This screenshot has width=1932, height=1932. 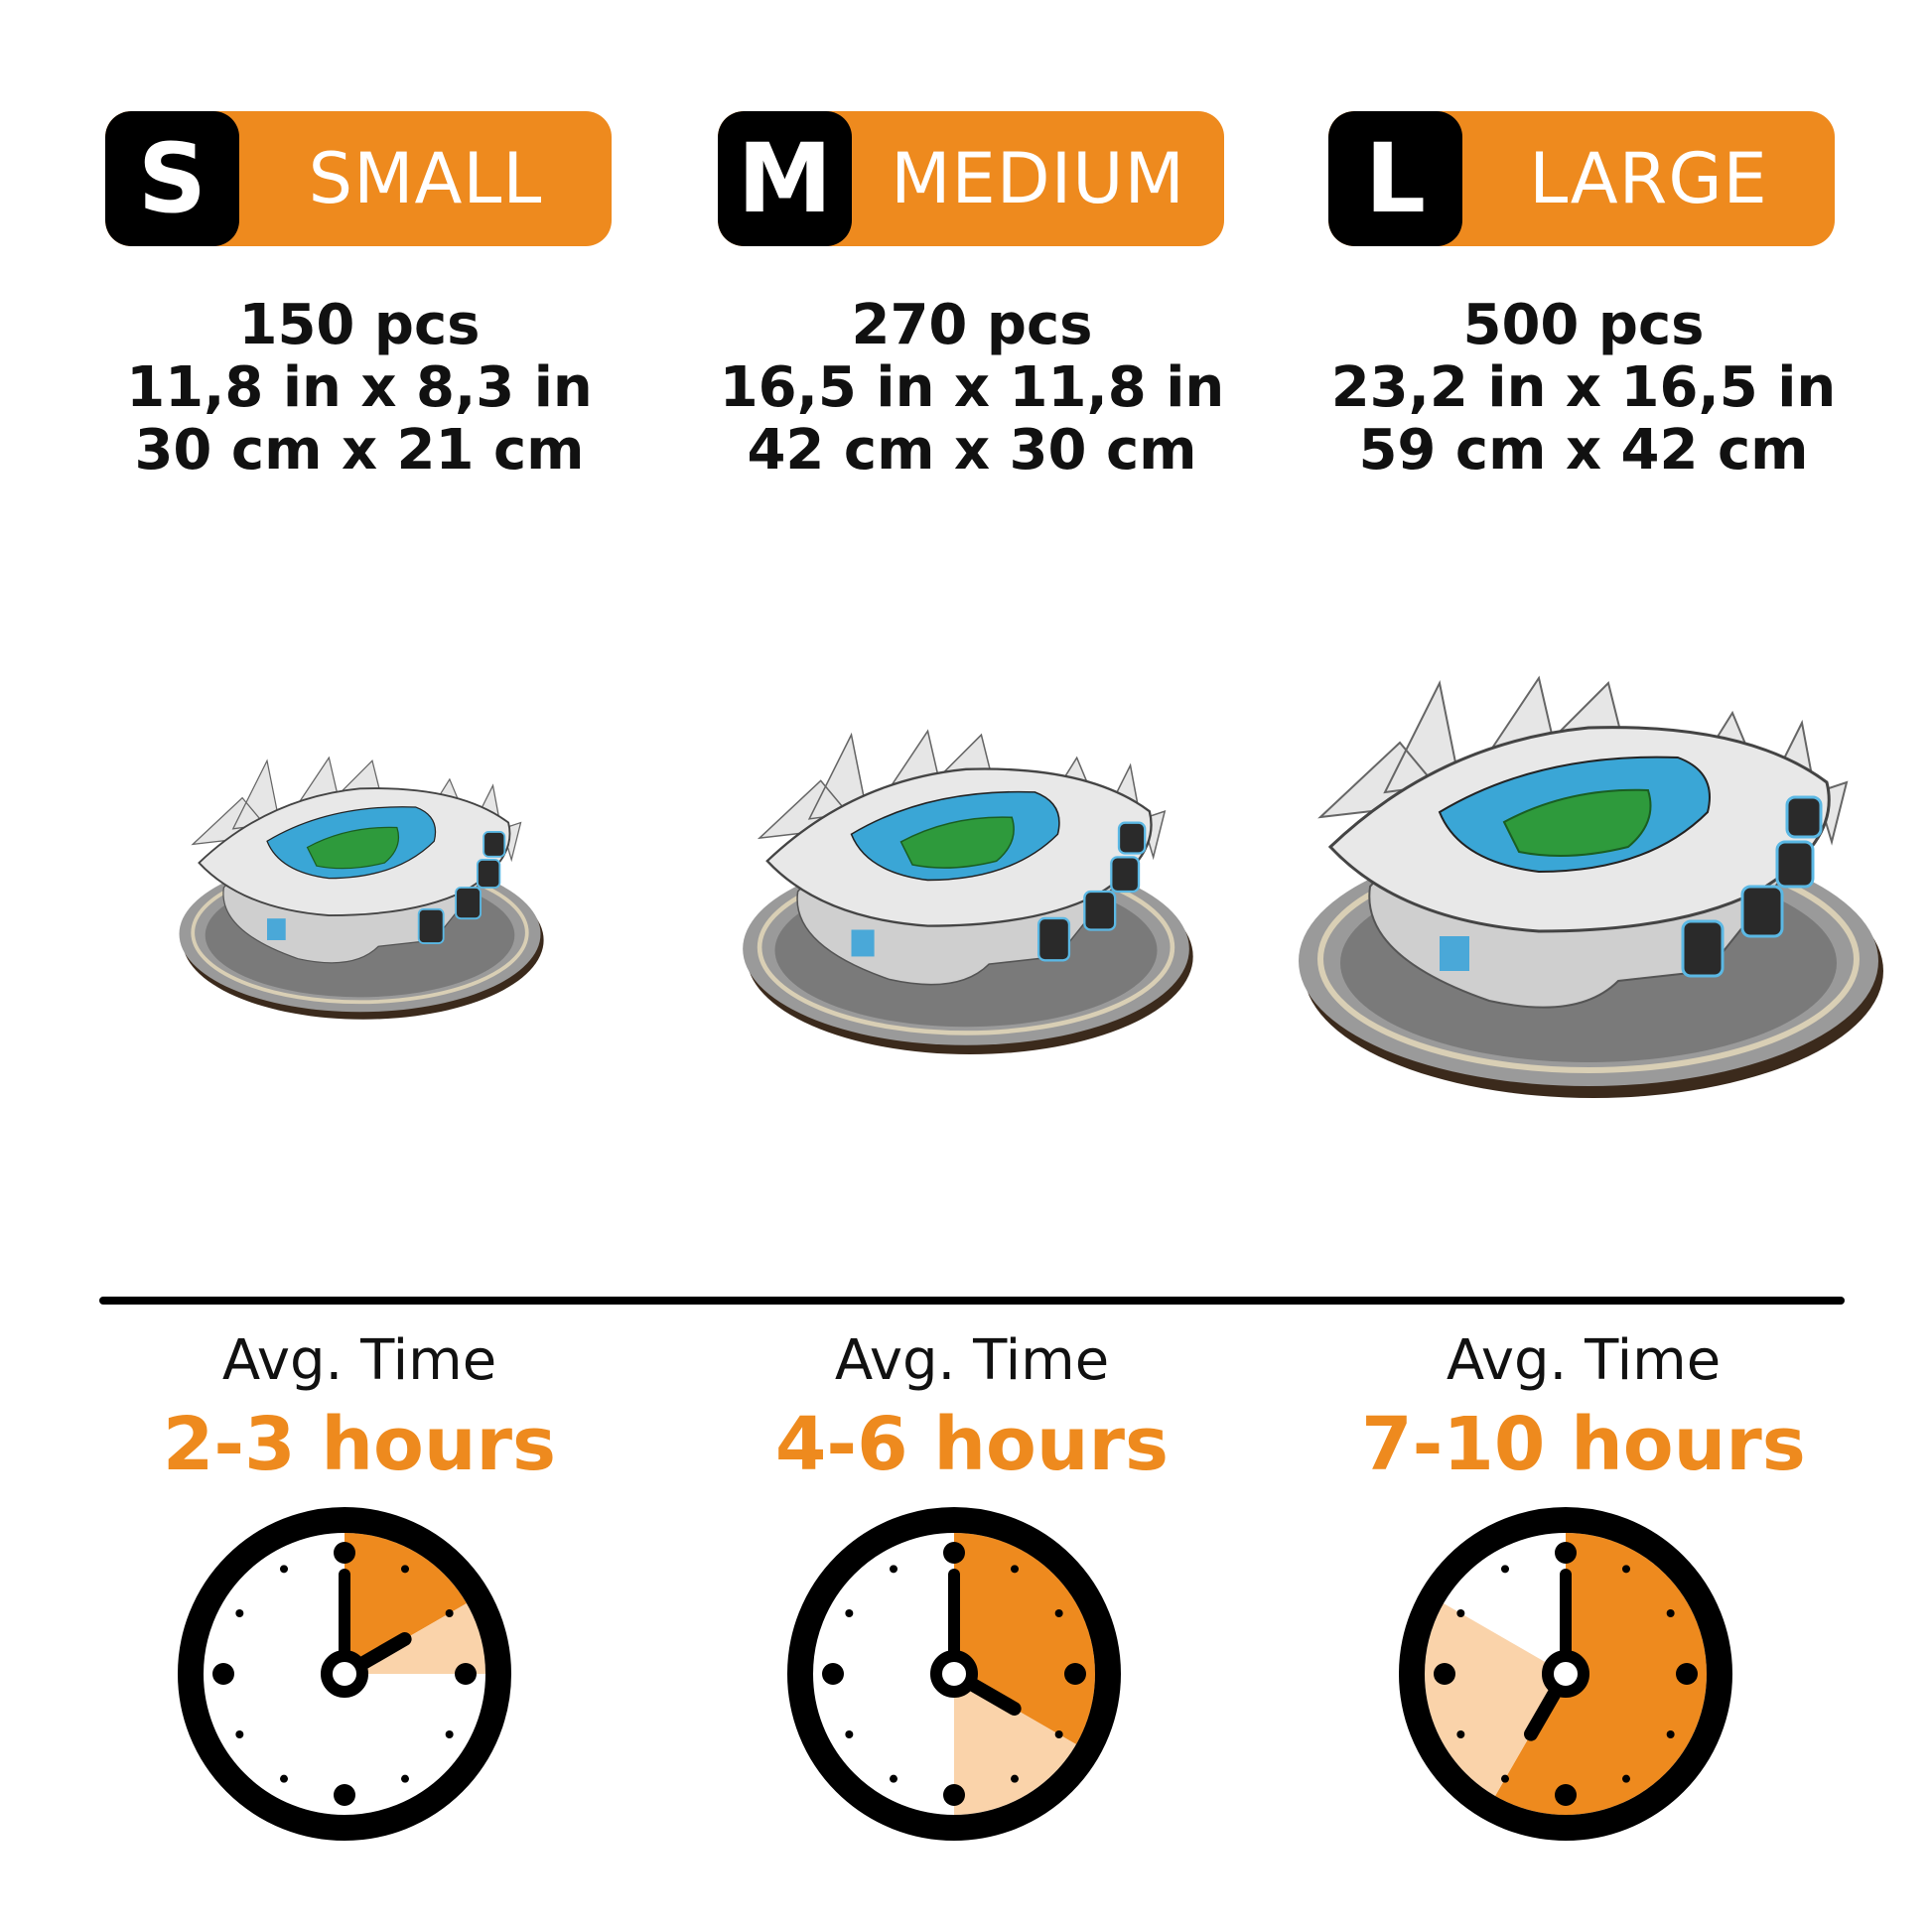 I want to click on spec-small: 150 pcs 11,8 in x 8,3 in 30 cm x 21 cm, so click(x=359, y=388).